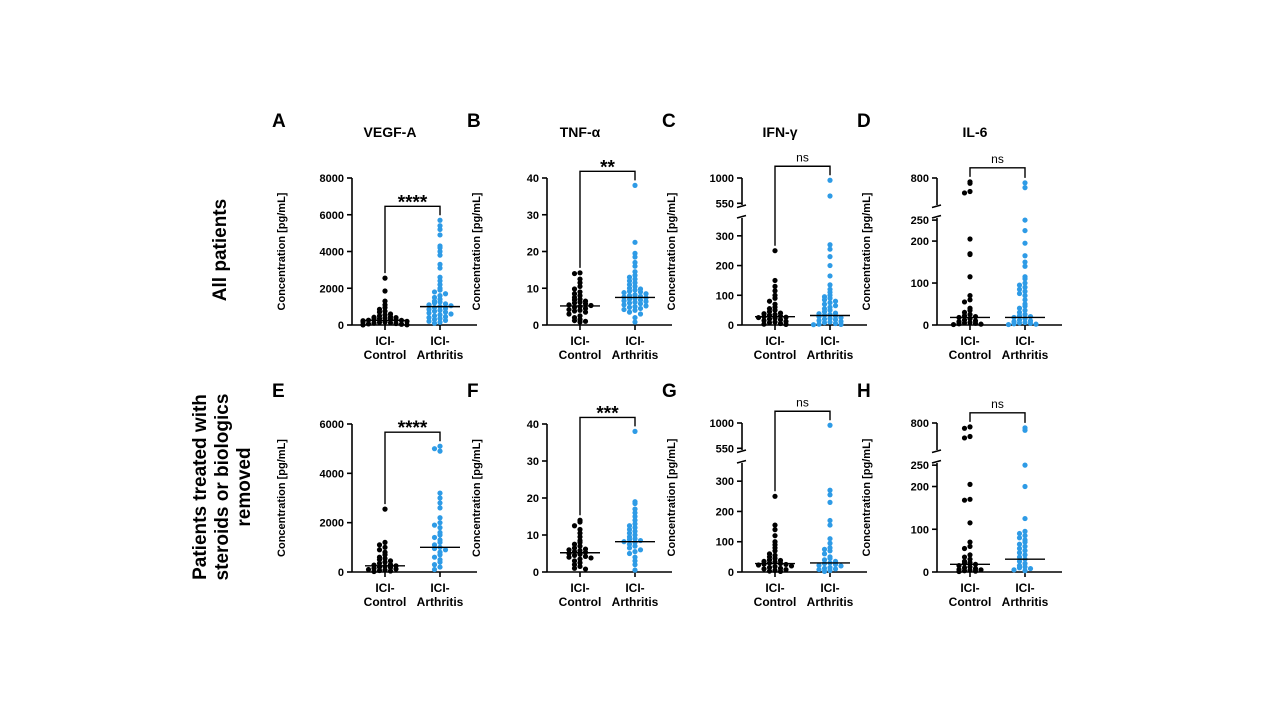 The width and height of the screenshot is (1280, 720). I want to click on y-tick-label: 6000, so click(332, 425).